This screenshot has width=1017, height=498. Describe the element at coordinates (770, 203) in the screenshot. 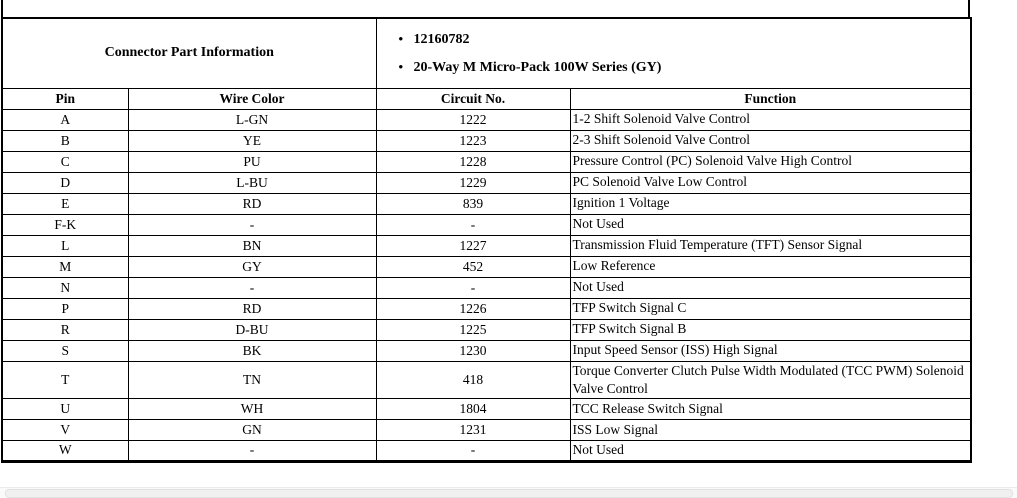

I see `function-cell: Ignition 1 Voltage` at that location.